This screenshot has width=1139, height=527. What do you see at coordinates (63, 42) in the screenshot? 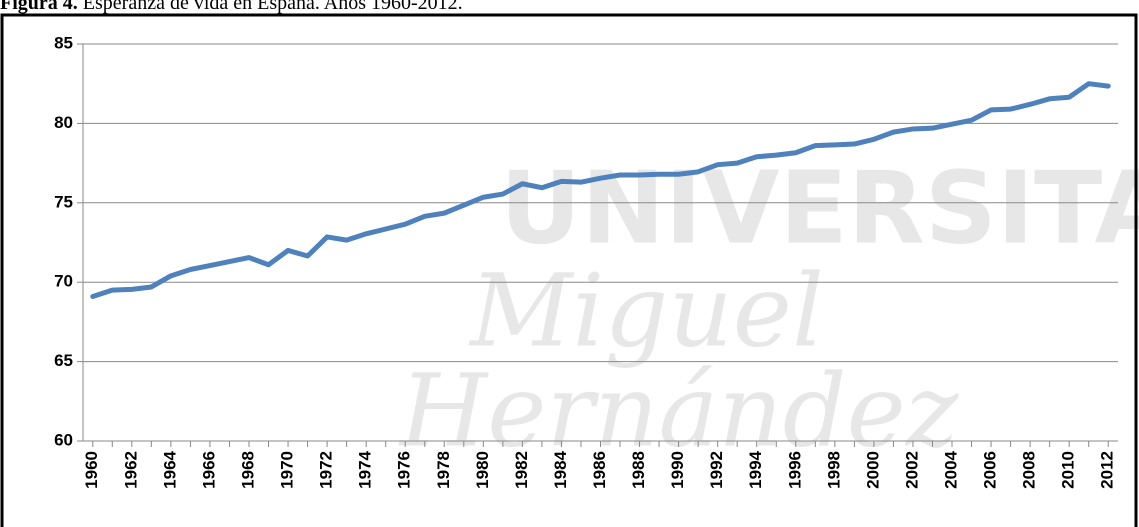
I see `y-tick-label: 85` at bounding box center [63, 42].